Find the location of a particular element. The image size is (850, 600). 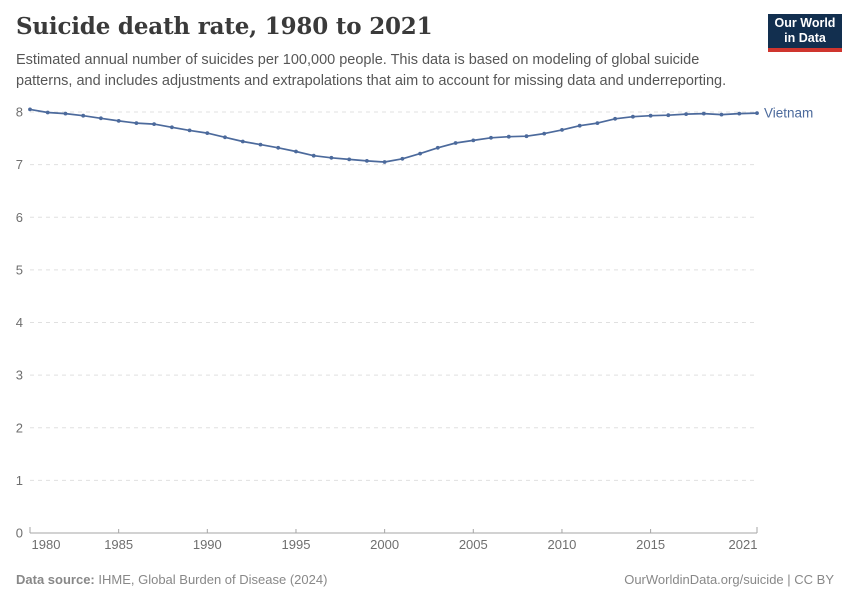

data-source-label: Data source: is located at coordinates (55, 579).